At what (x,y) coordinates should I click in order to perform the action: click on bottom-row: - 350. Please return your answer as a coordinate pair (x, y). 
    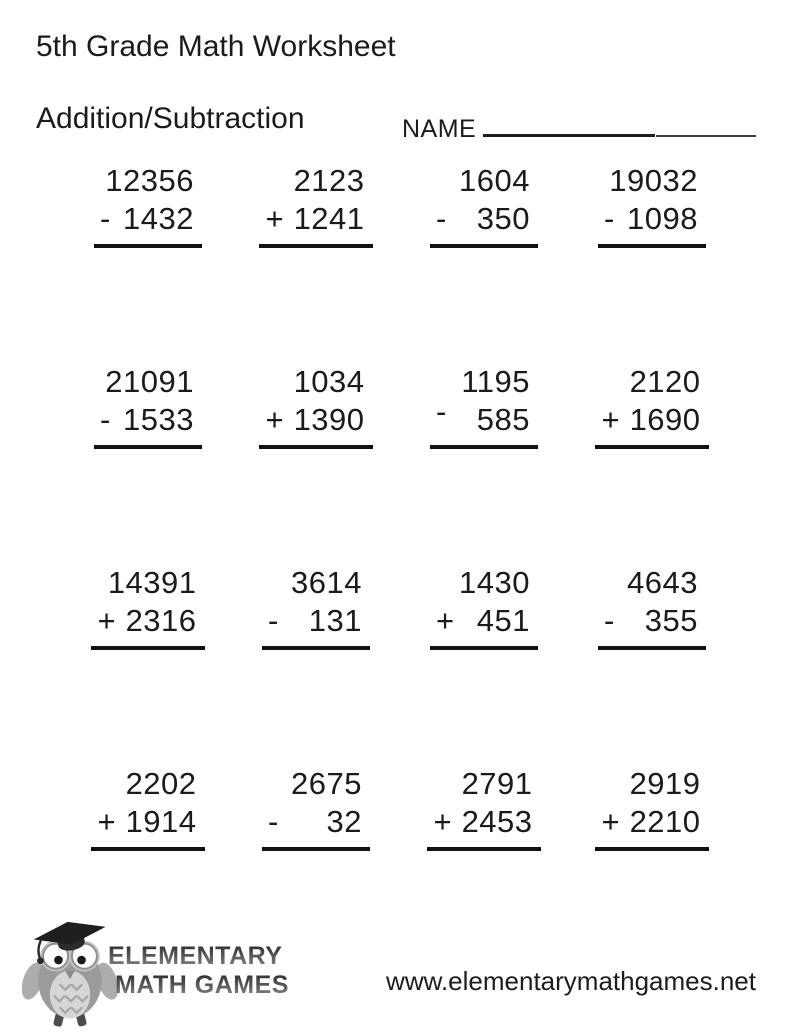
    Looking at the image, I should click on (484, 218).